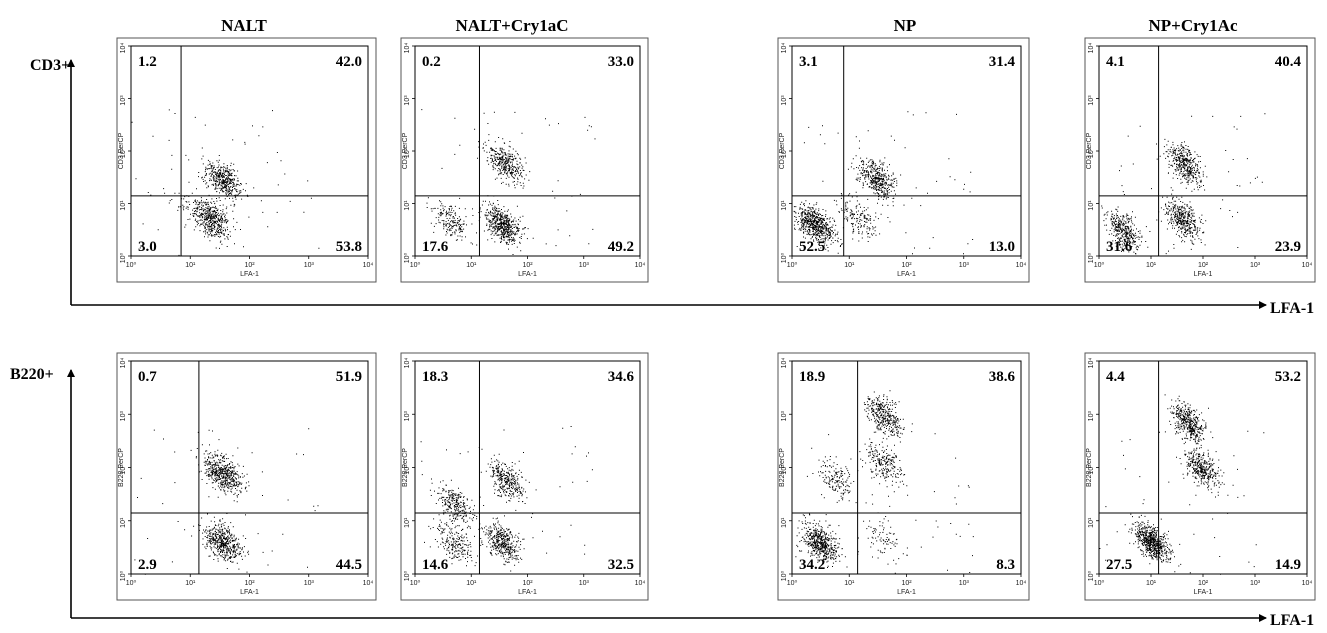 The height and width of the screenshot is (633, 1327). I want to click on quadrant-label-ul: 0.7, so click(147, 377).